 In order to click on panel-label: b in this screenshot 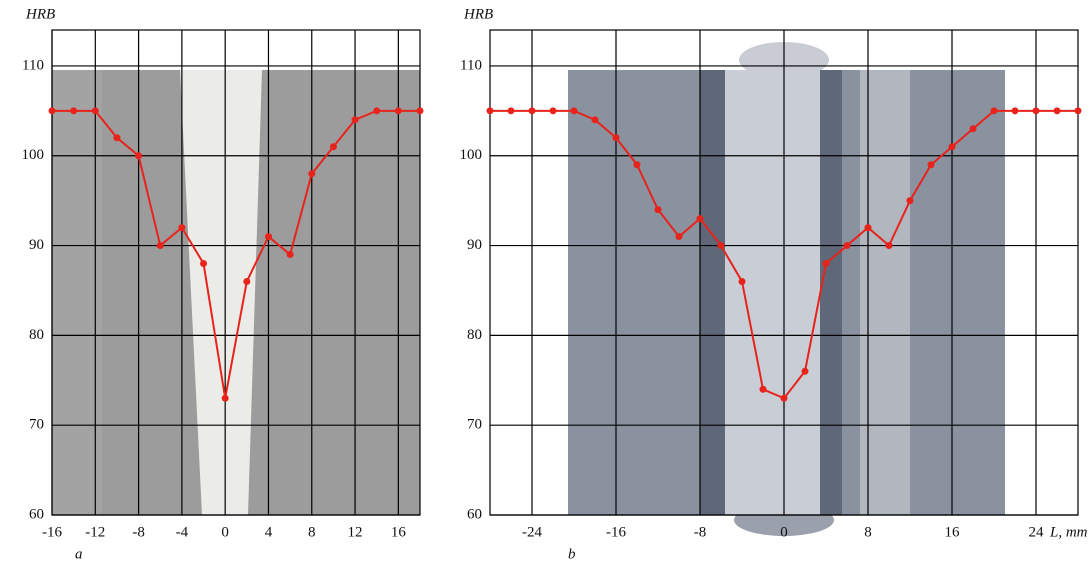, I will do `click(572, 554)`.